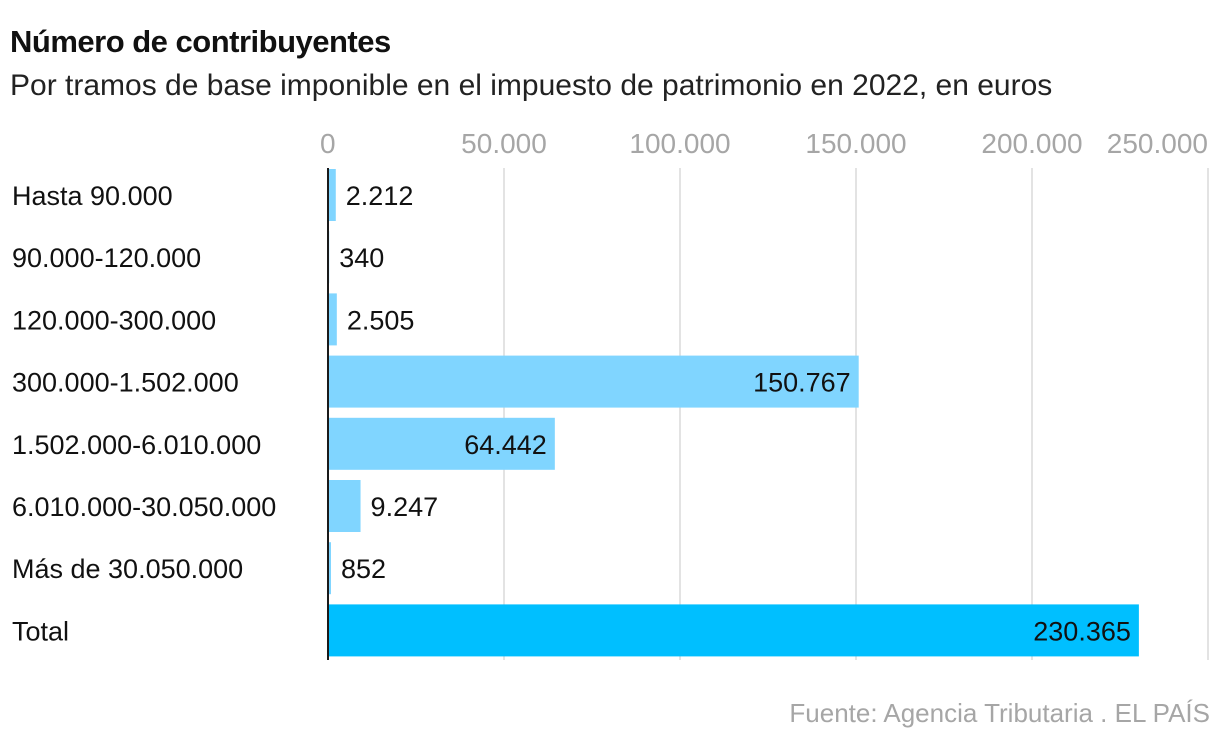 The width and height of the screenshot is (1220, 742). I want to click on x-tick-label: 100.000, so click(679, 143).